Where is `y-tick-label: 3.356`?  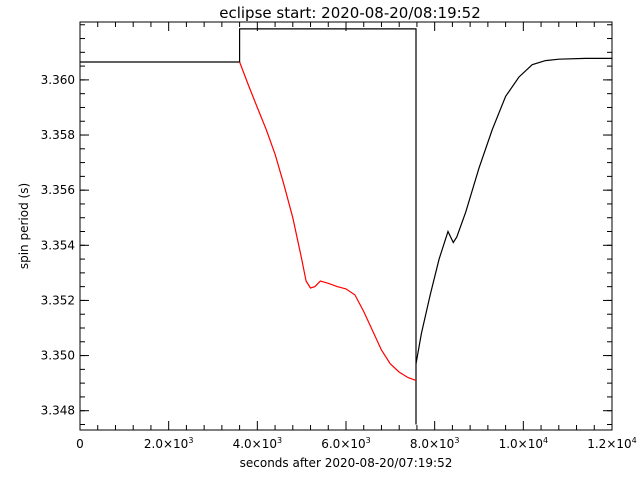 y-tick-label: 3.356 is located at coordinates (58, 190).